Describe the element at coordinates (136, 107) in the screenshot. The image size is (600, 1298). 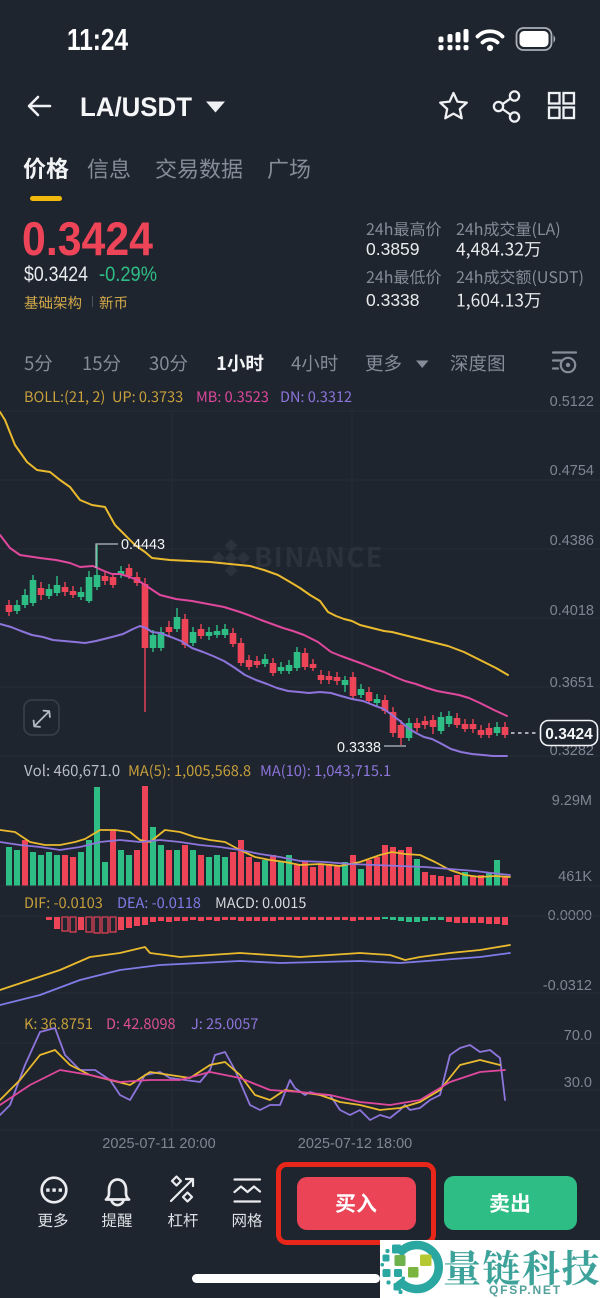
I see `svg-text: LA/USDT` at that location.